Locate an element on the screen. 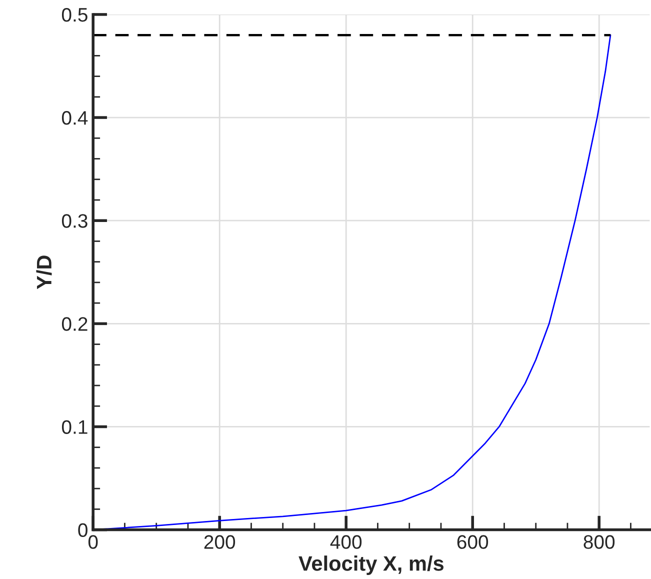 The height and width of the screenshot is (579, 651). x-tick-label: 600 is located at coordinates (472, 542).